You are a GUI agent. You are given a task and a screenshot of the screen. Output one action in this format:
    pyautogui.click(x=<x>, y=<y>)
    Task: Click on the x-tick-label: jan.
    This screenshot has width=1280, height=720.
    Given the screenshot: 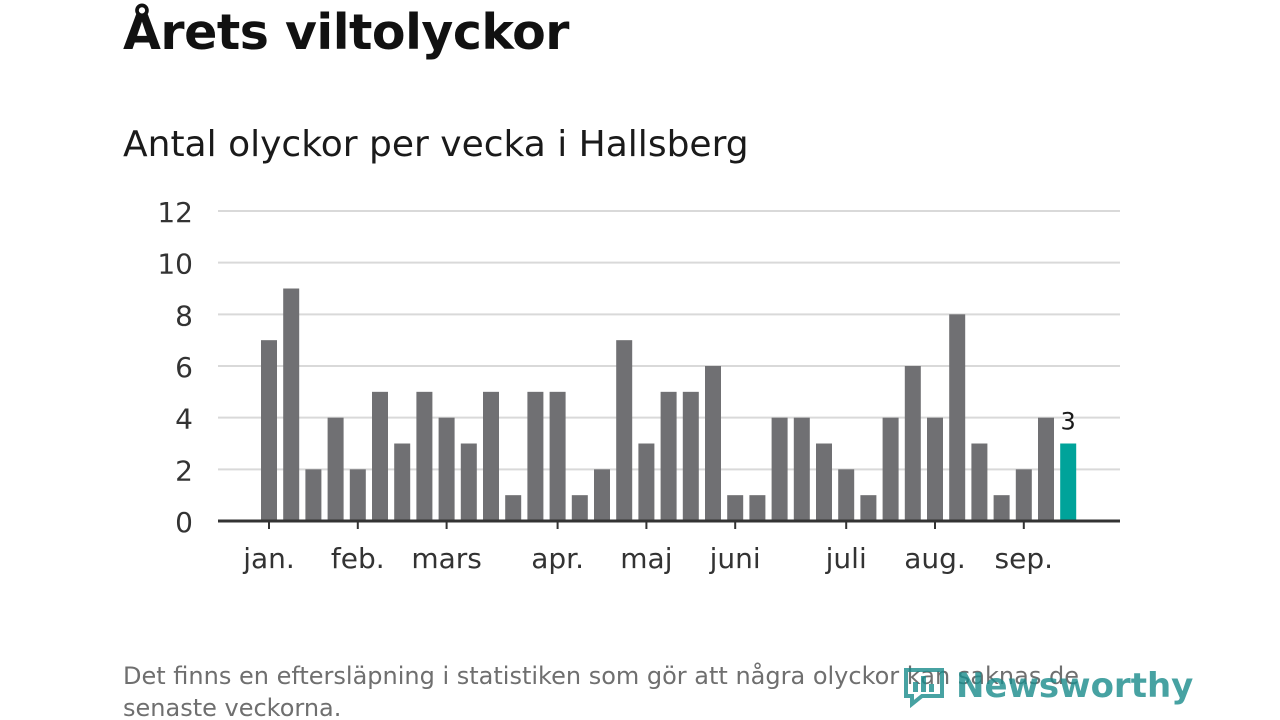 What is the action you would take?
    pyautogui.click(x=268, y=558)
    